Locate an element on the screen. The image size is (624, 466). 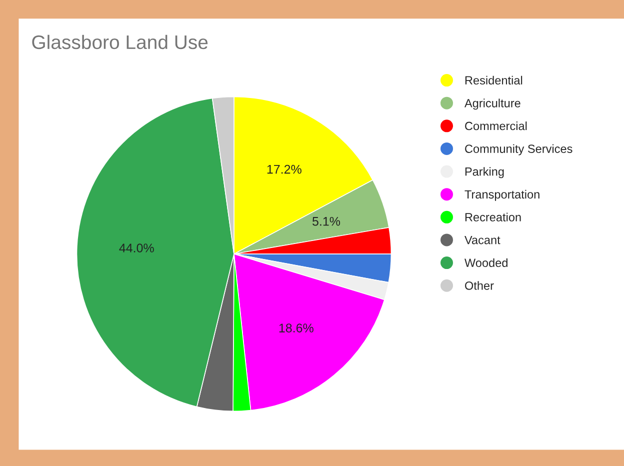
data-label: 44.0% is located at coordinates (136, 248).